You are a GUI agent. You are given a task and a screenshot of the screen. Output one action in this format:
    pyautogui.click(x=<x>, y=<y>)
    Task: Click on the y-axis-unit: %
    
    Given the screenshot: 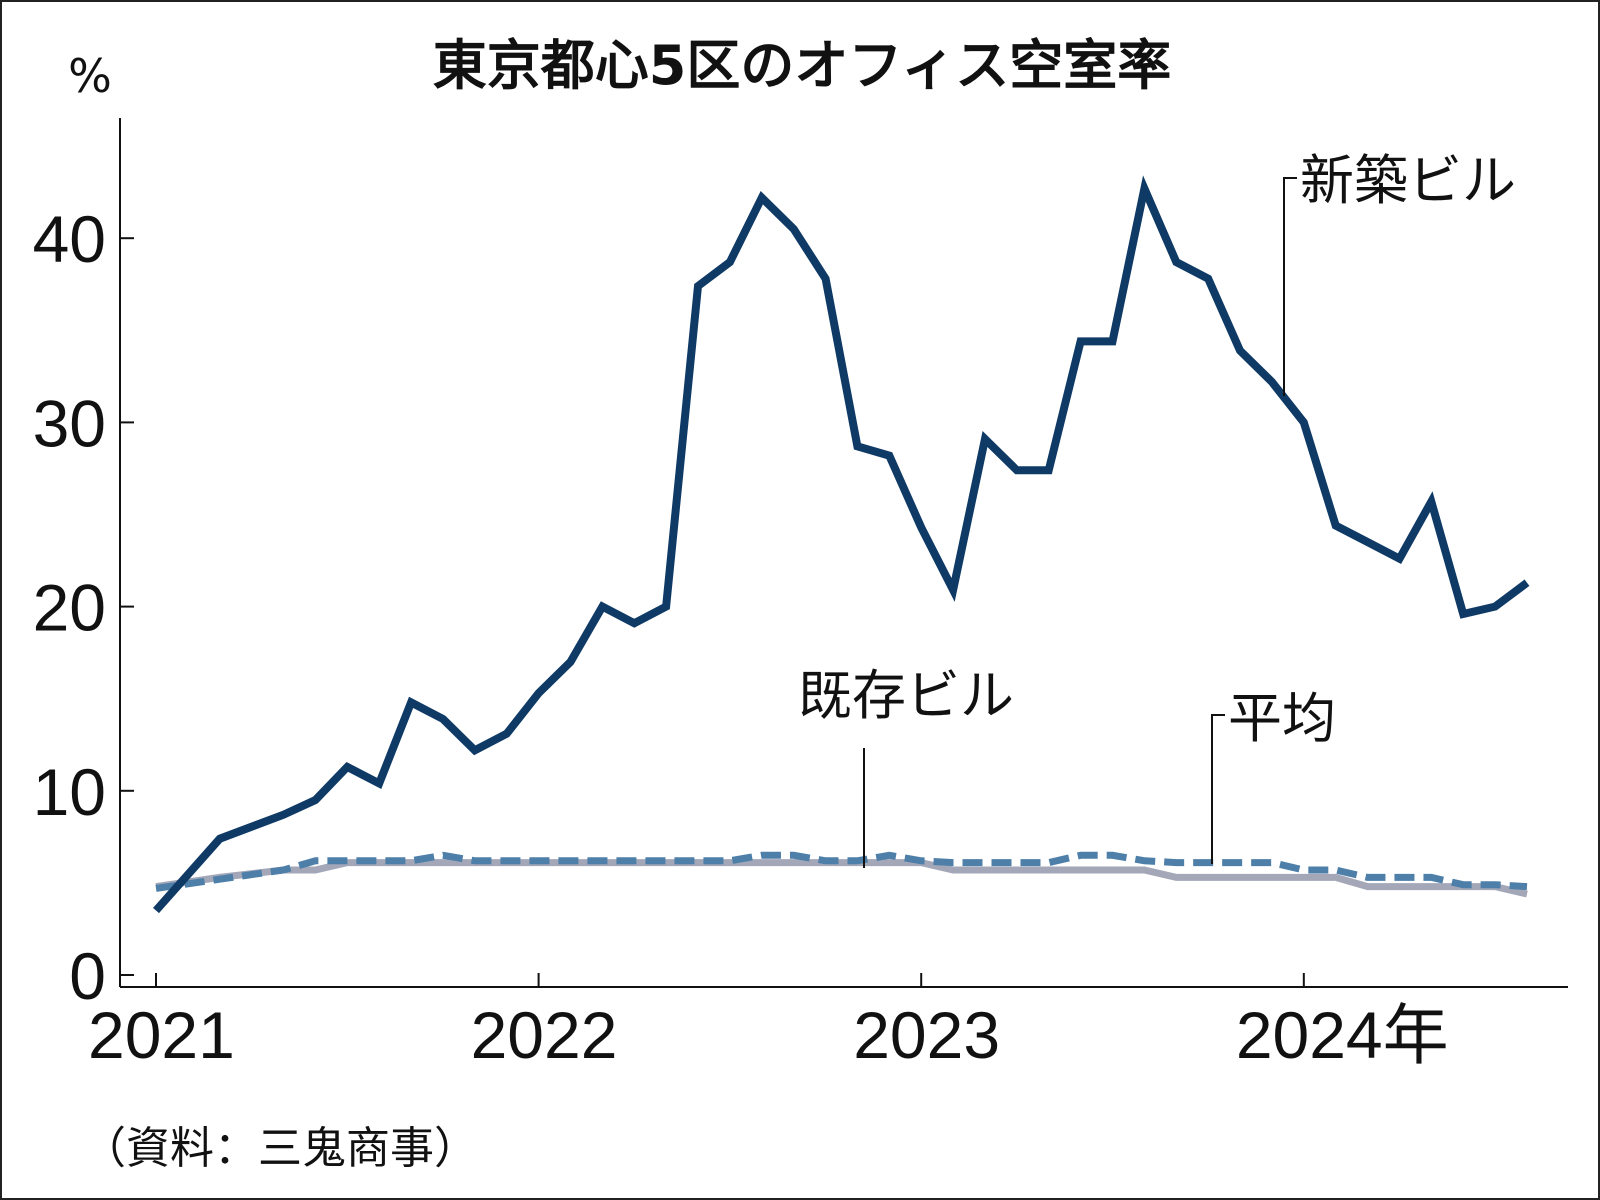 What is the action you would take?
    pyautogui.click(x=90, y=76)
    